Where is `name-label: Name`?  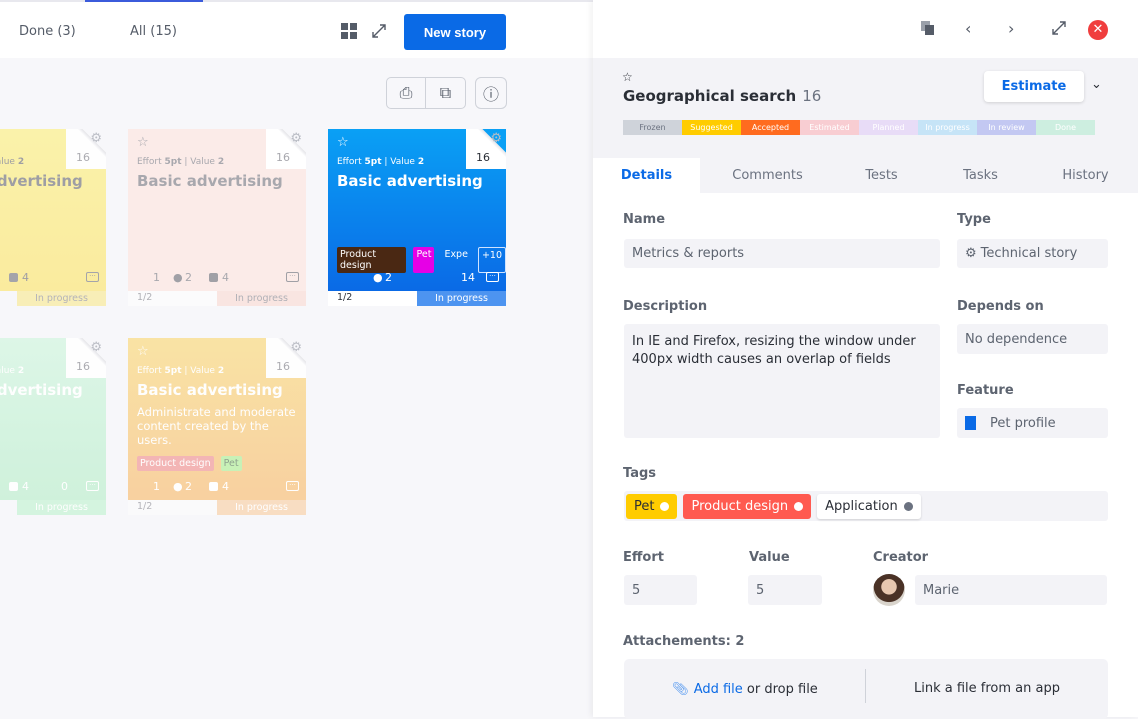 name-label: Name is located at coordinates (644, 219).